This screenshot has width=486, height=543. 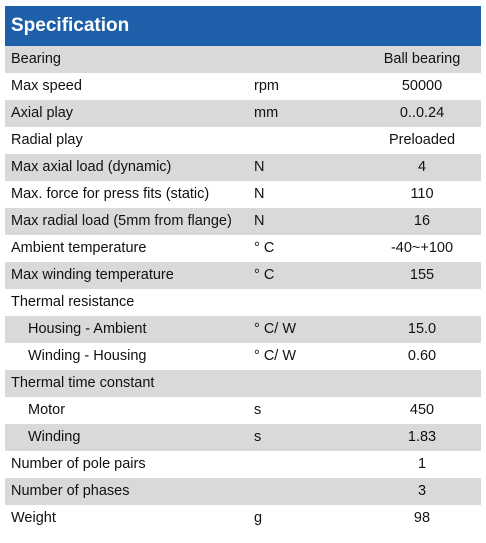 What do you see at coordinates (422, 221) in the screenshot?
I see `param-value: 16` at bounding box center [422, 221].